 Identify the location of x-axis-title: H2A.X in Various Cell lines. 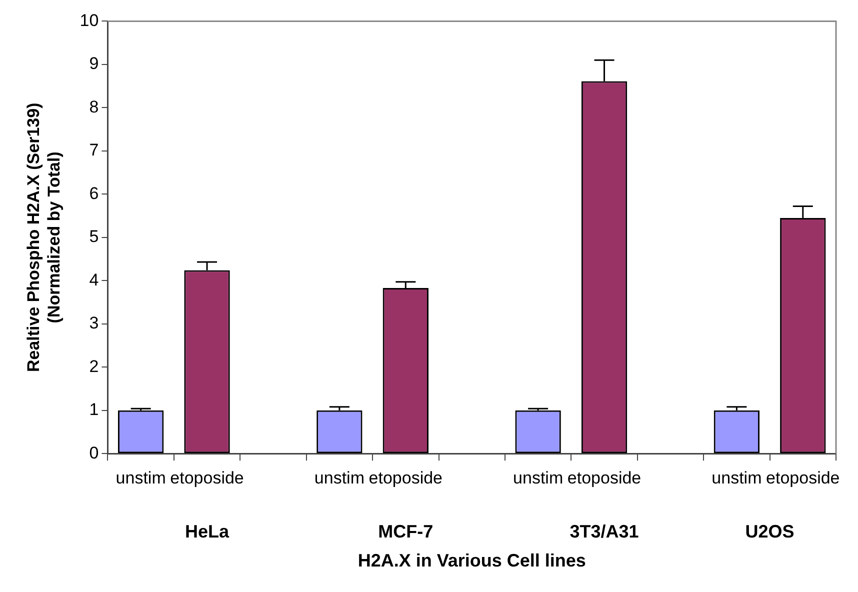
(472, 560).